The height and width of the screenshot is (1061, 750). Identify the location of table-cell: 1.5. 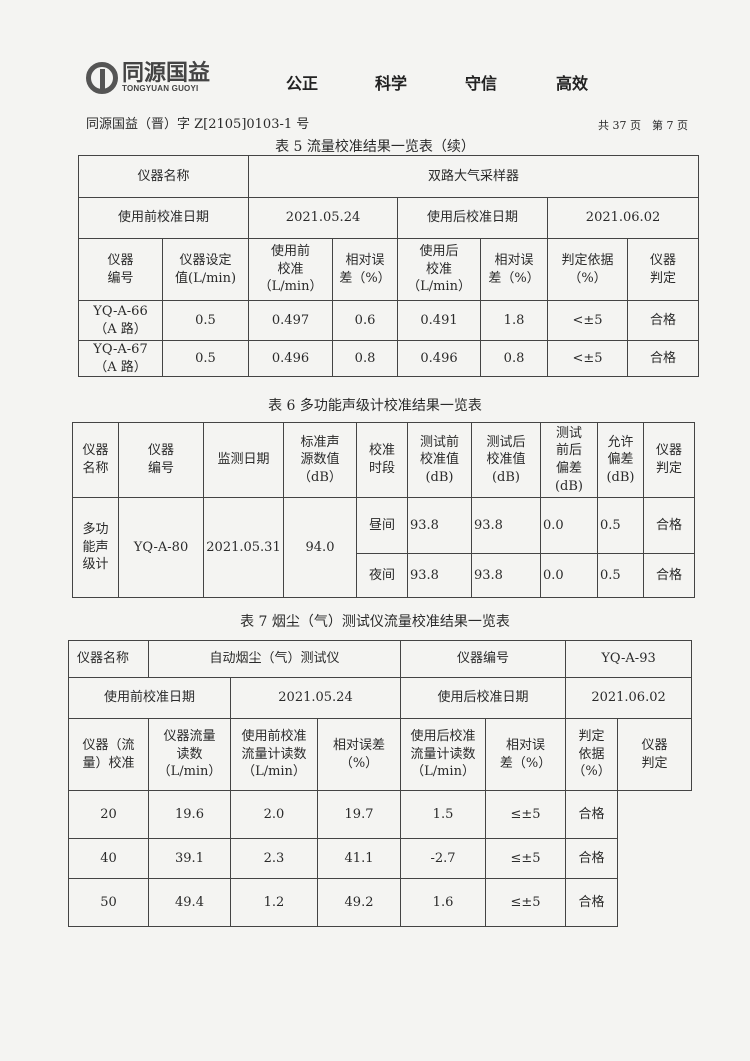
(443, 814).